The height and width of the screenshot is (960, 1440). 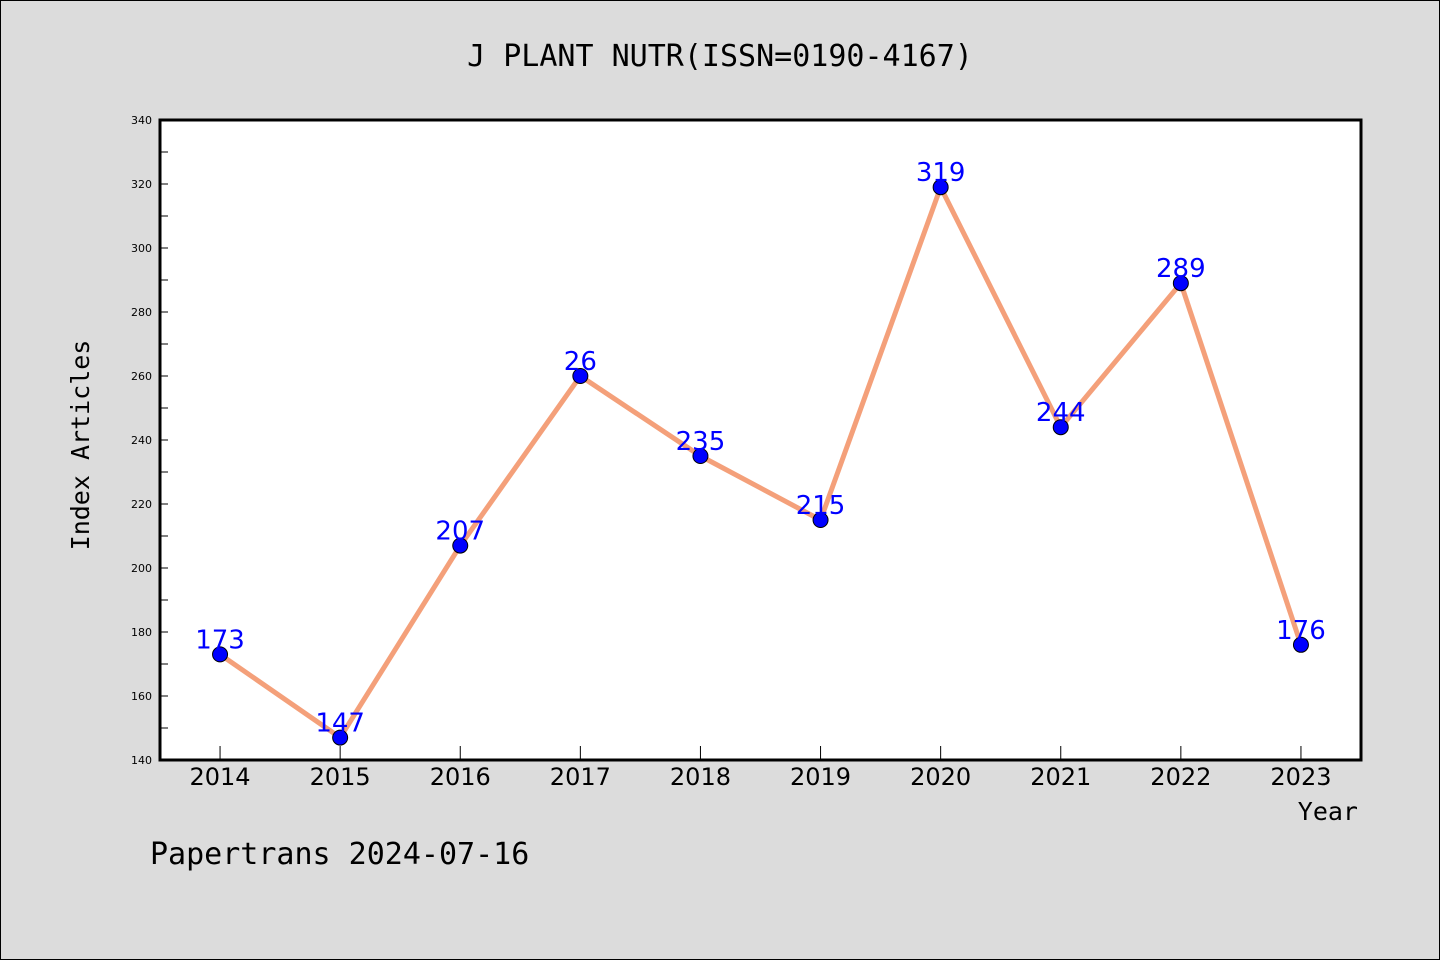 What do you see at coordinates (580, 362) in the screenshot?
I see `data-label: 26` at bounding box center [580, 362].